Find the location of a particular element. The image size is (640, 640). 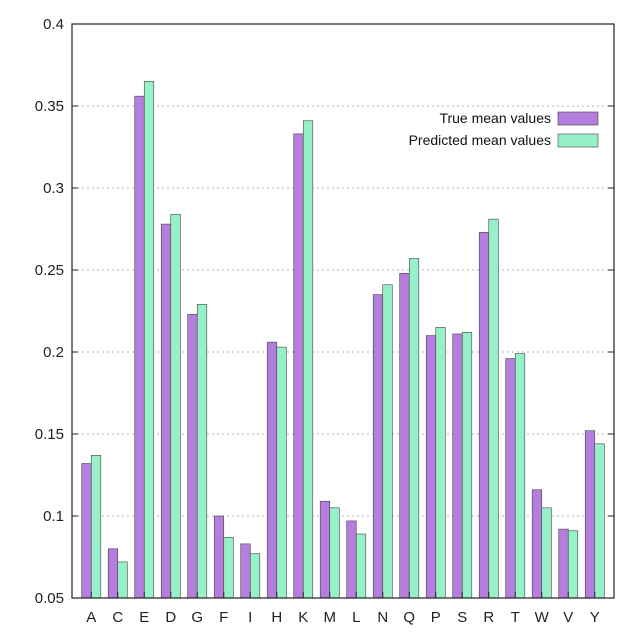

bar-true-I is located at coordinates (245, 571).